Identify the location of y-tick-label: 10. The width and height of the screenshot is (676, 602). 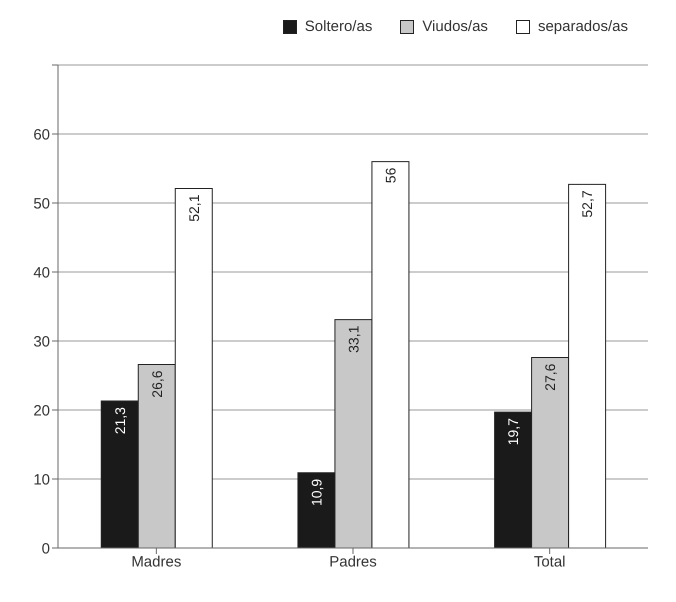
(41, 479).